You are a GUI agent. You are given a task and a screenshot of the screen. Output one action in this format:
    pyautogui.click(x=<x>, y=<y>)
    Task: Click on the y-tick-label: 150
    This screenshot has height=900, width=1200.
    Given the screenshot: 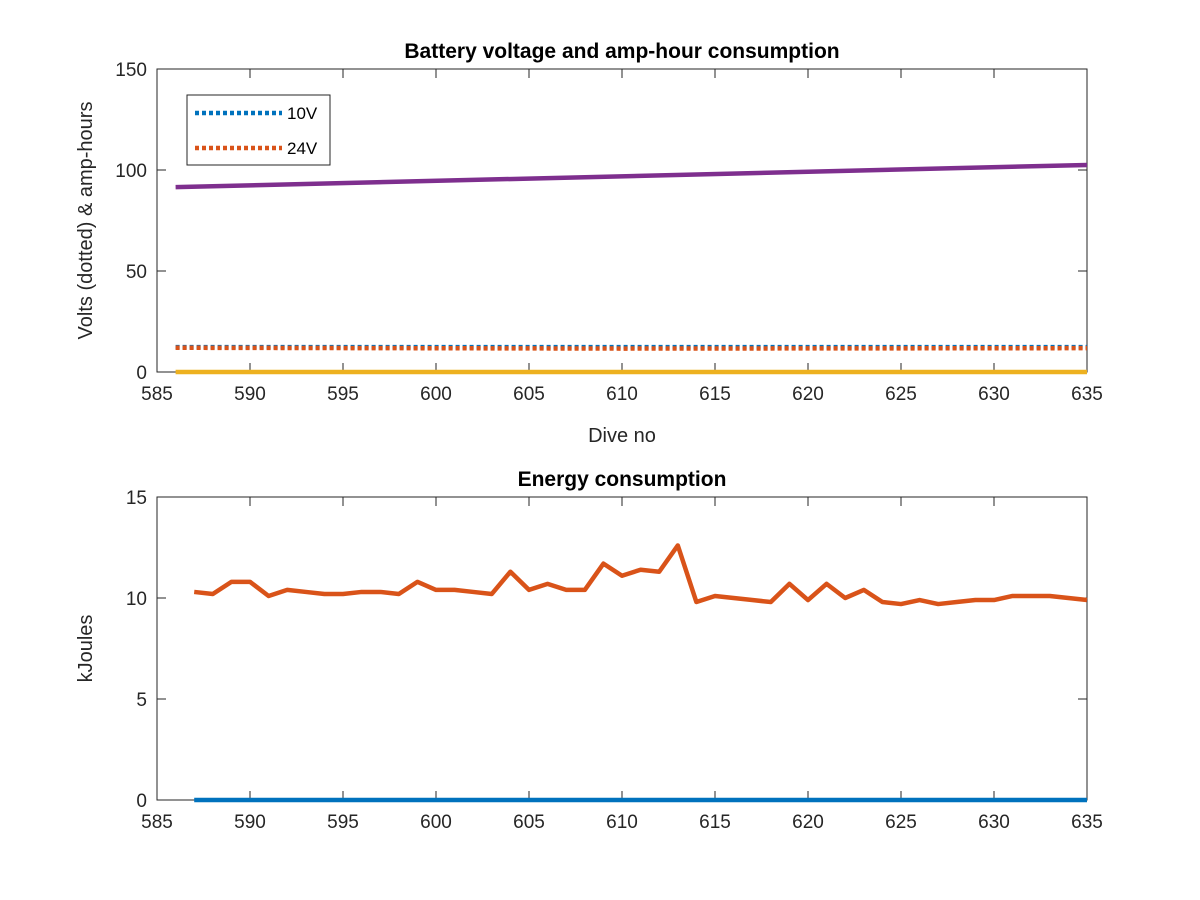 What is the action you would take?
    pyautogui.click(x=131, y=70)
    